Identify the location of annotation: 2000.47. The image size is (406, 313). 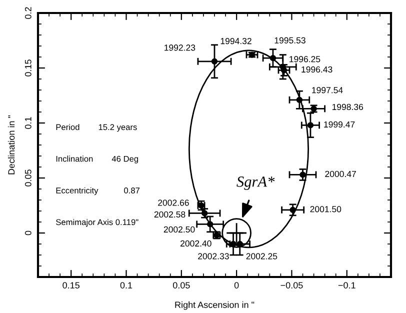
(340, 174).